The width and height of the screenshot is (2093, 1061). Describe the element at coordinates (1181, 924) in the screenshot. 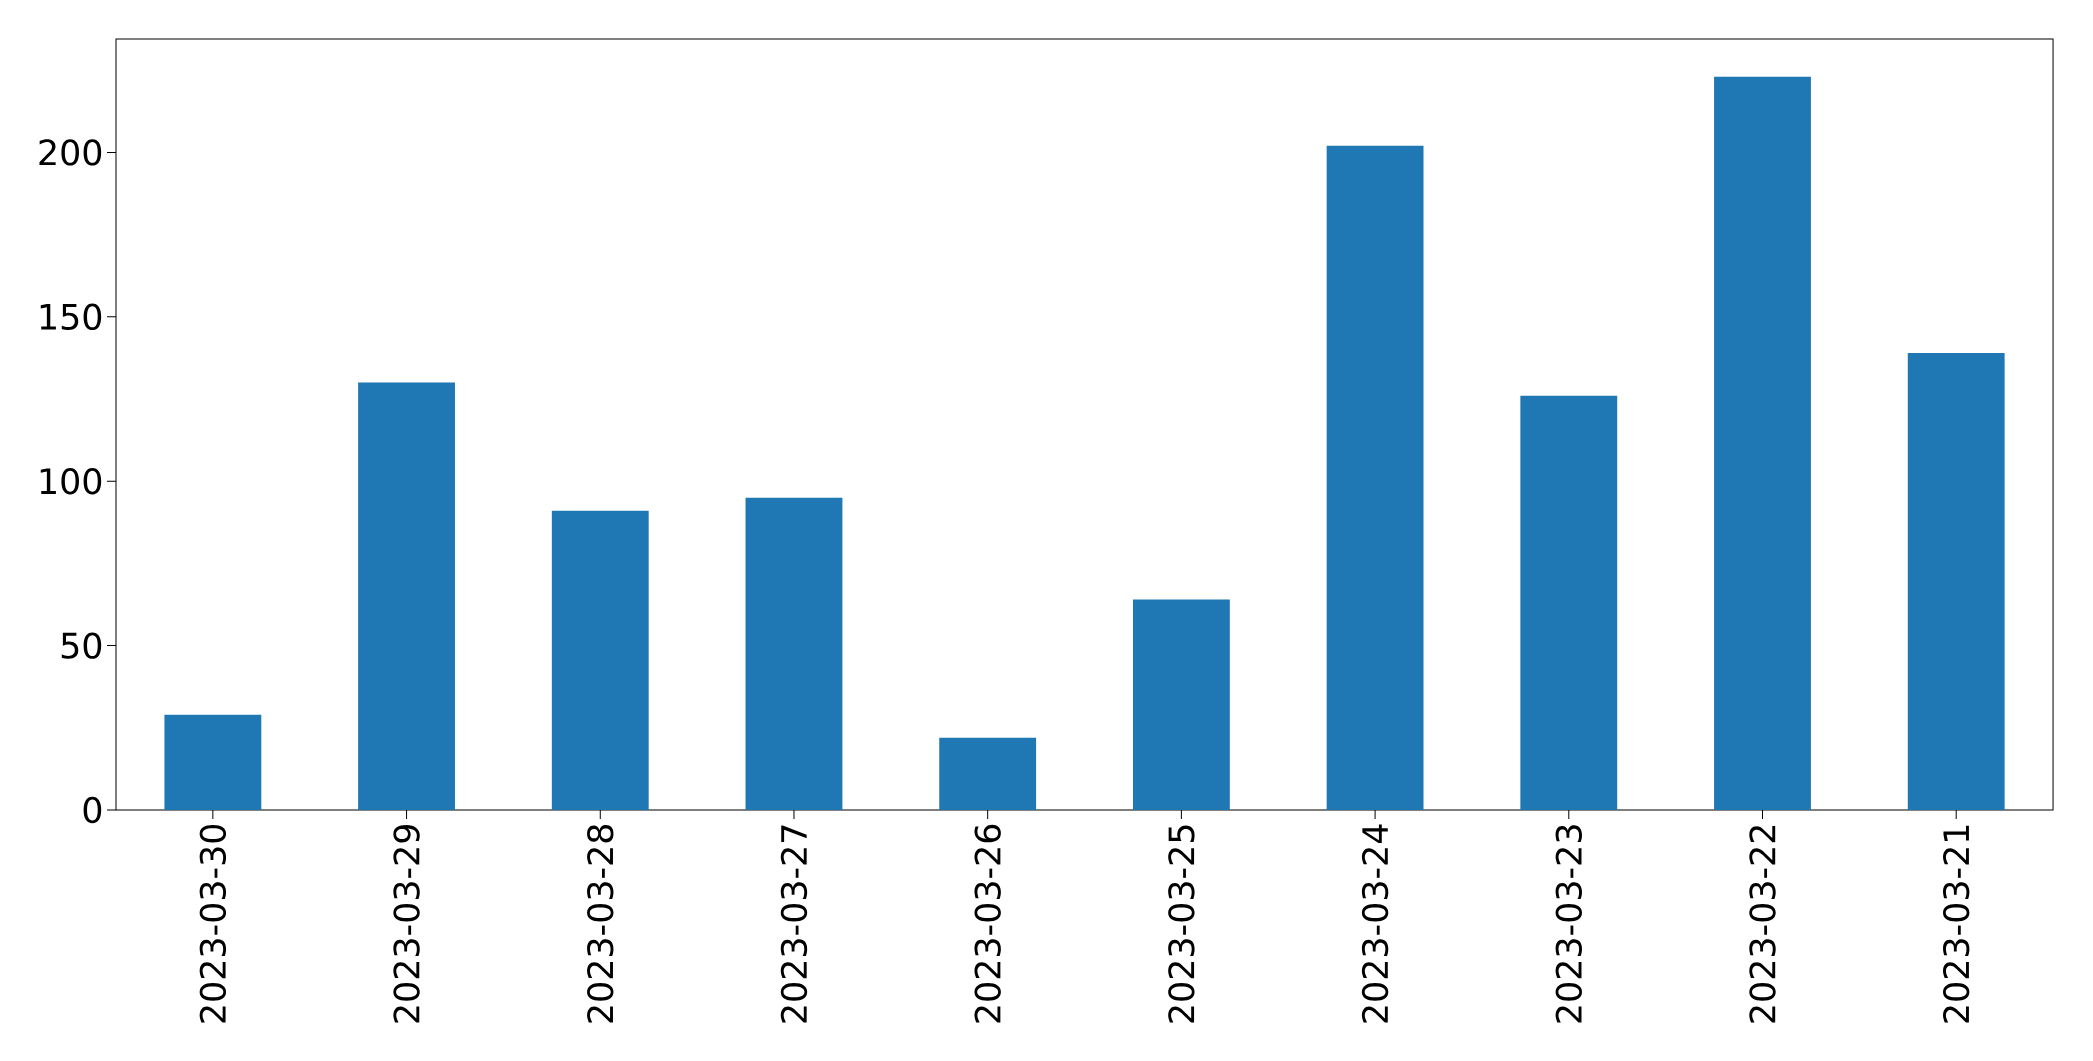

I see `x-tick-label: 2023-03-25` at that location.